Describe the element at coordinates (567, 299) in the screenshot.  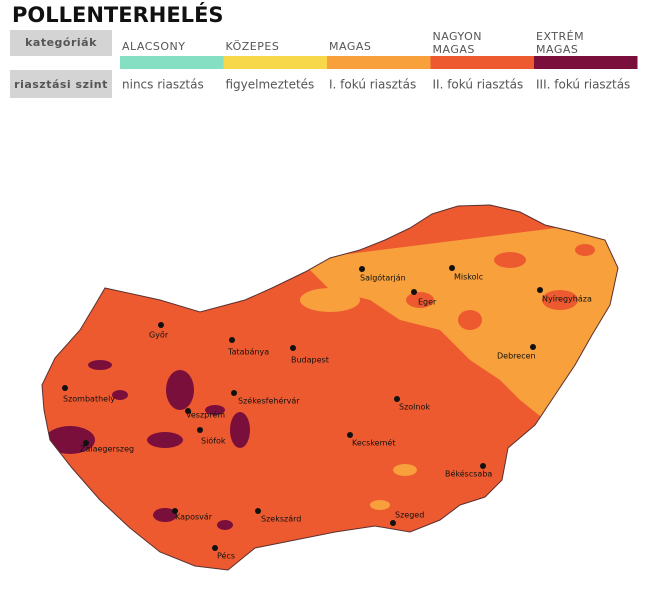
I see `city-label: Nyíregyháza` at that location.